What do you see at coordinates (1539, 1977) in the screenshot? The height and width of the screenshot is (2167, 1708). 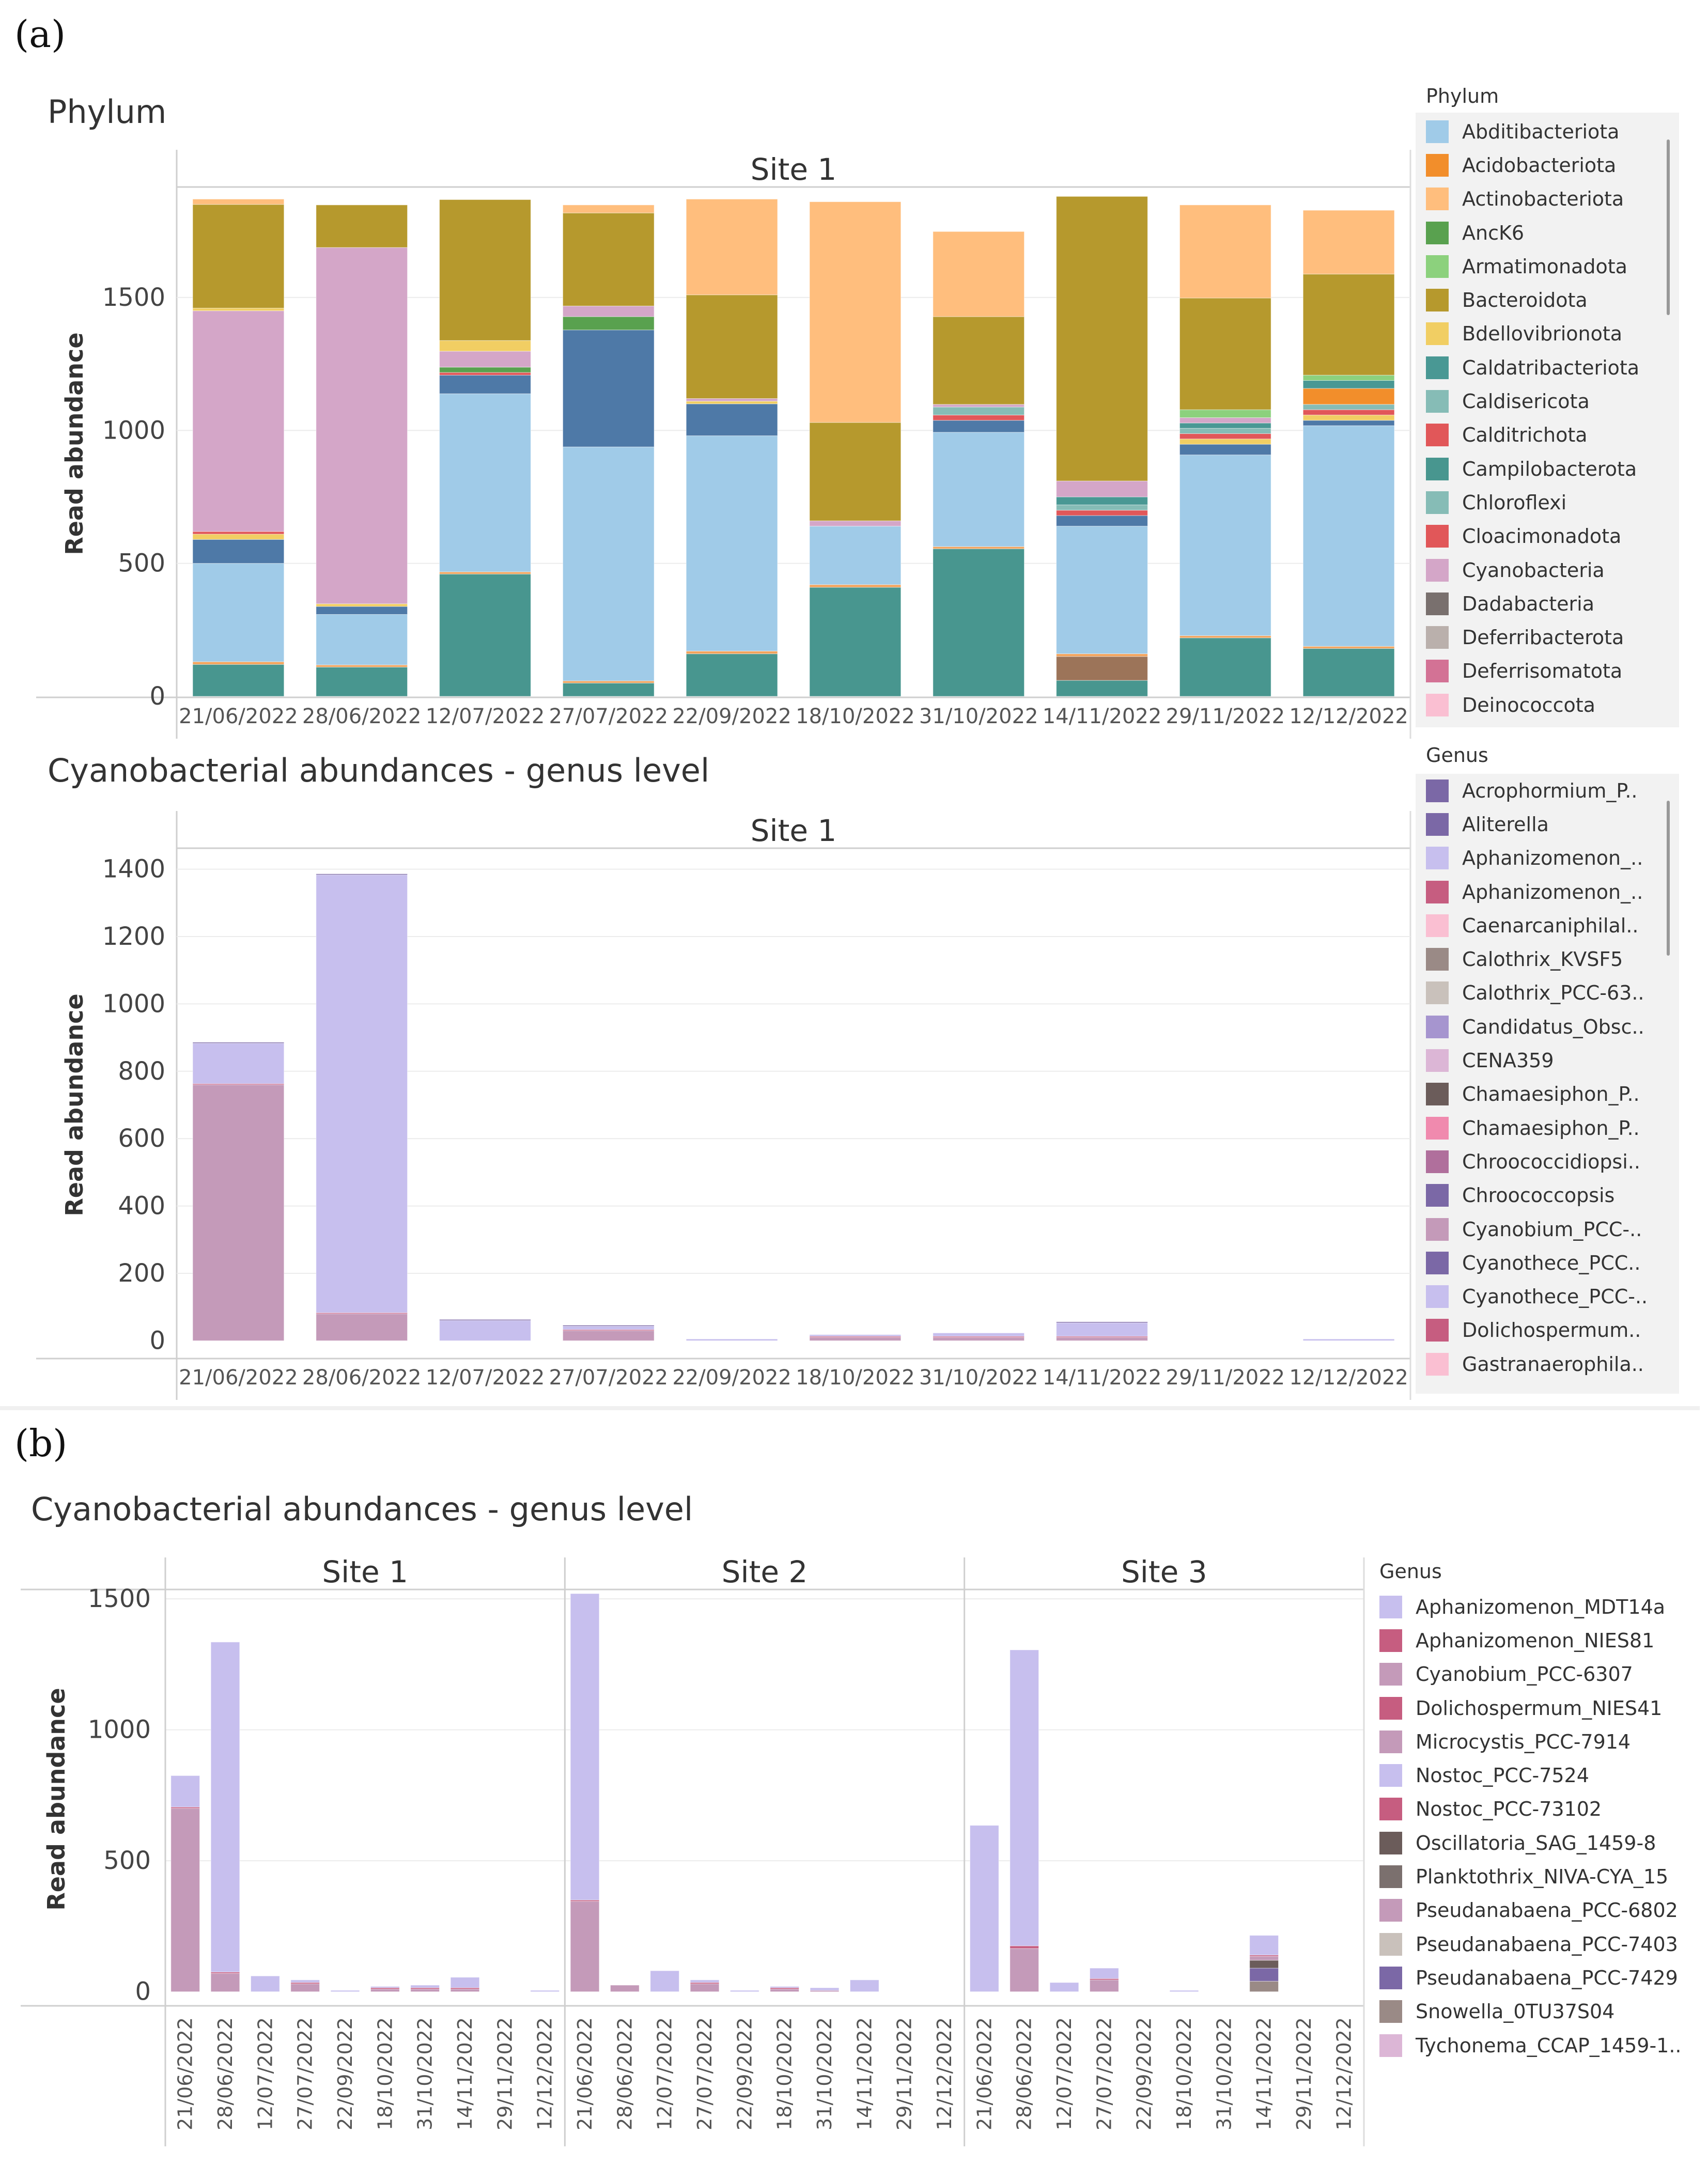 I see `genus-b-legend-item-pseudanabaena-pcc-7429-11: Pseudanabaena_PCC-7429` at bounding box center [1539, 1977].